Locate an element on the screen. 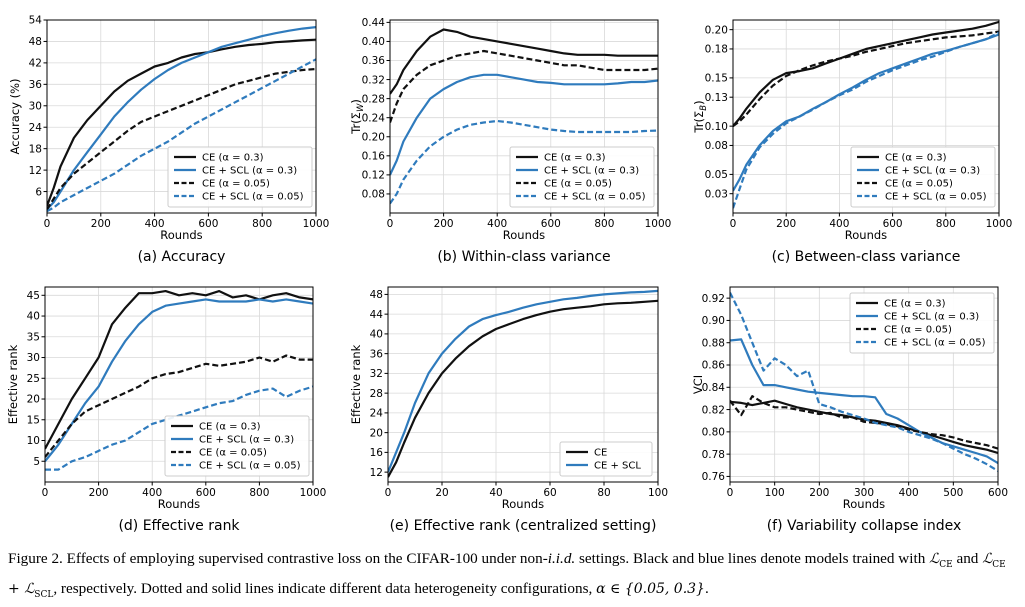 This screenshot has height=607, width=1025. y-tick-label: 48 is located at coordinates (35, 42).